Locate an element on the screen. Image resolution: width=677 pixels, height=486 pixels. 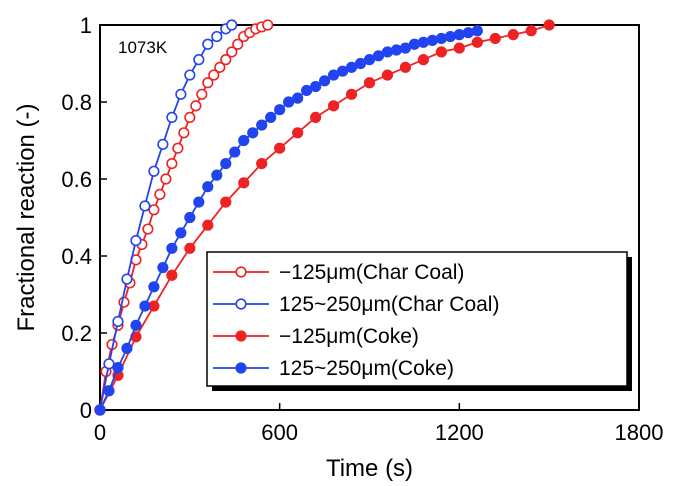
legend-label: 125~250μm(Coke) is located at coordinates (366, 368).